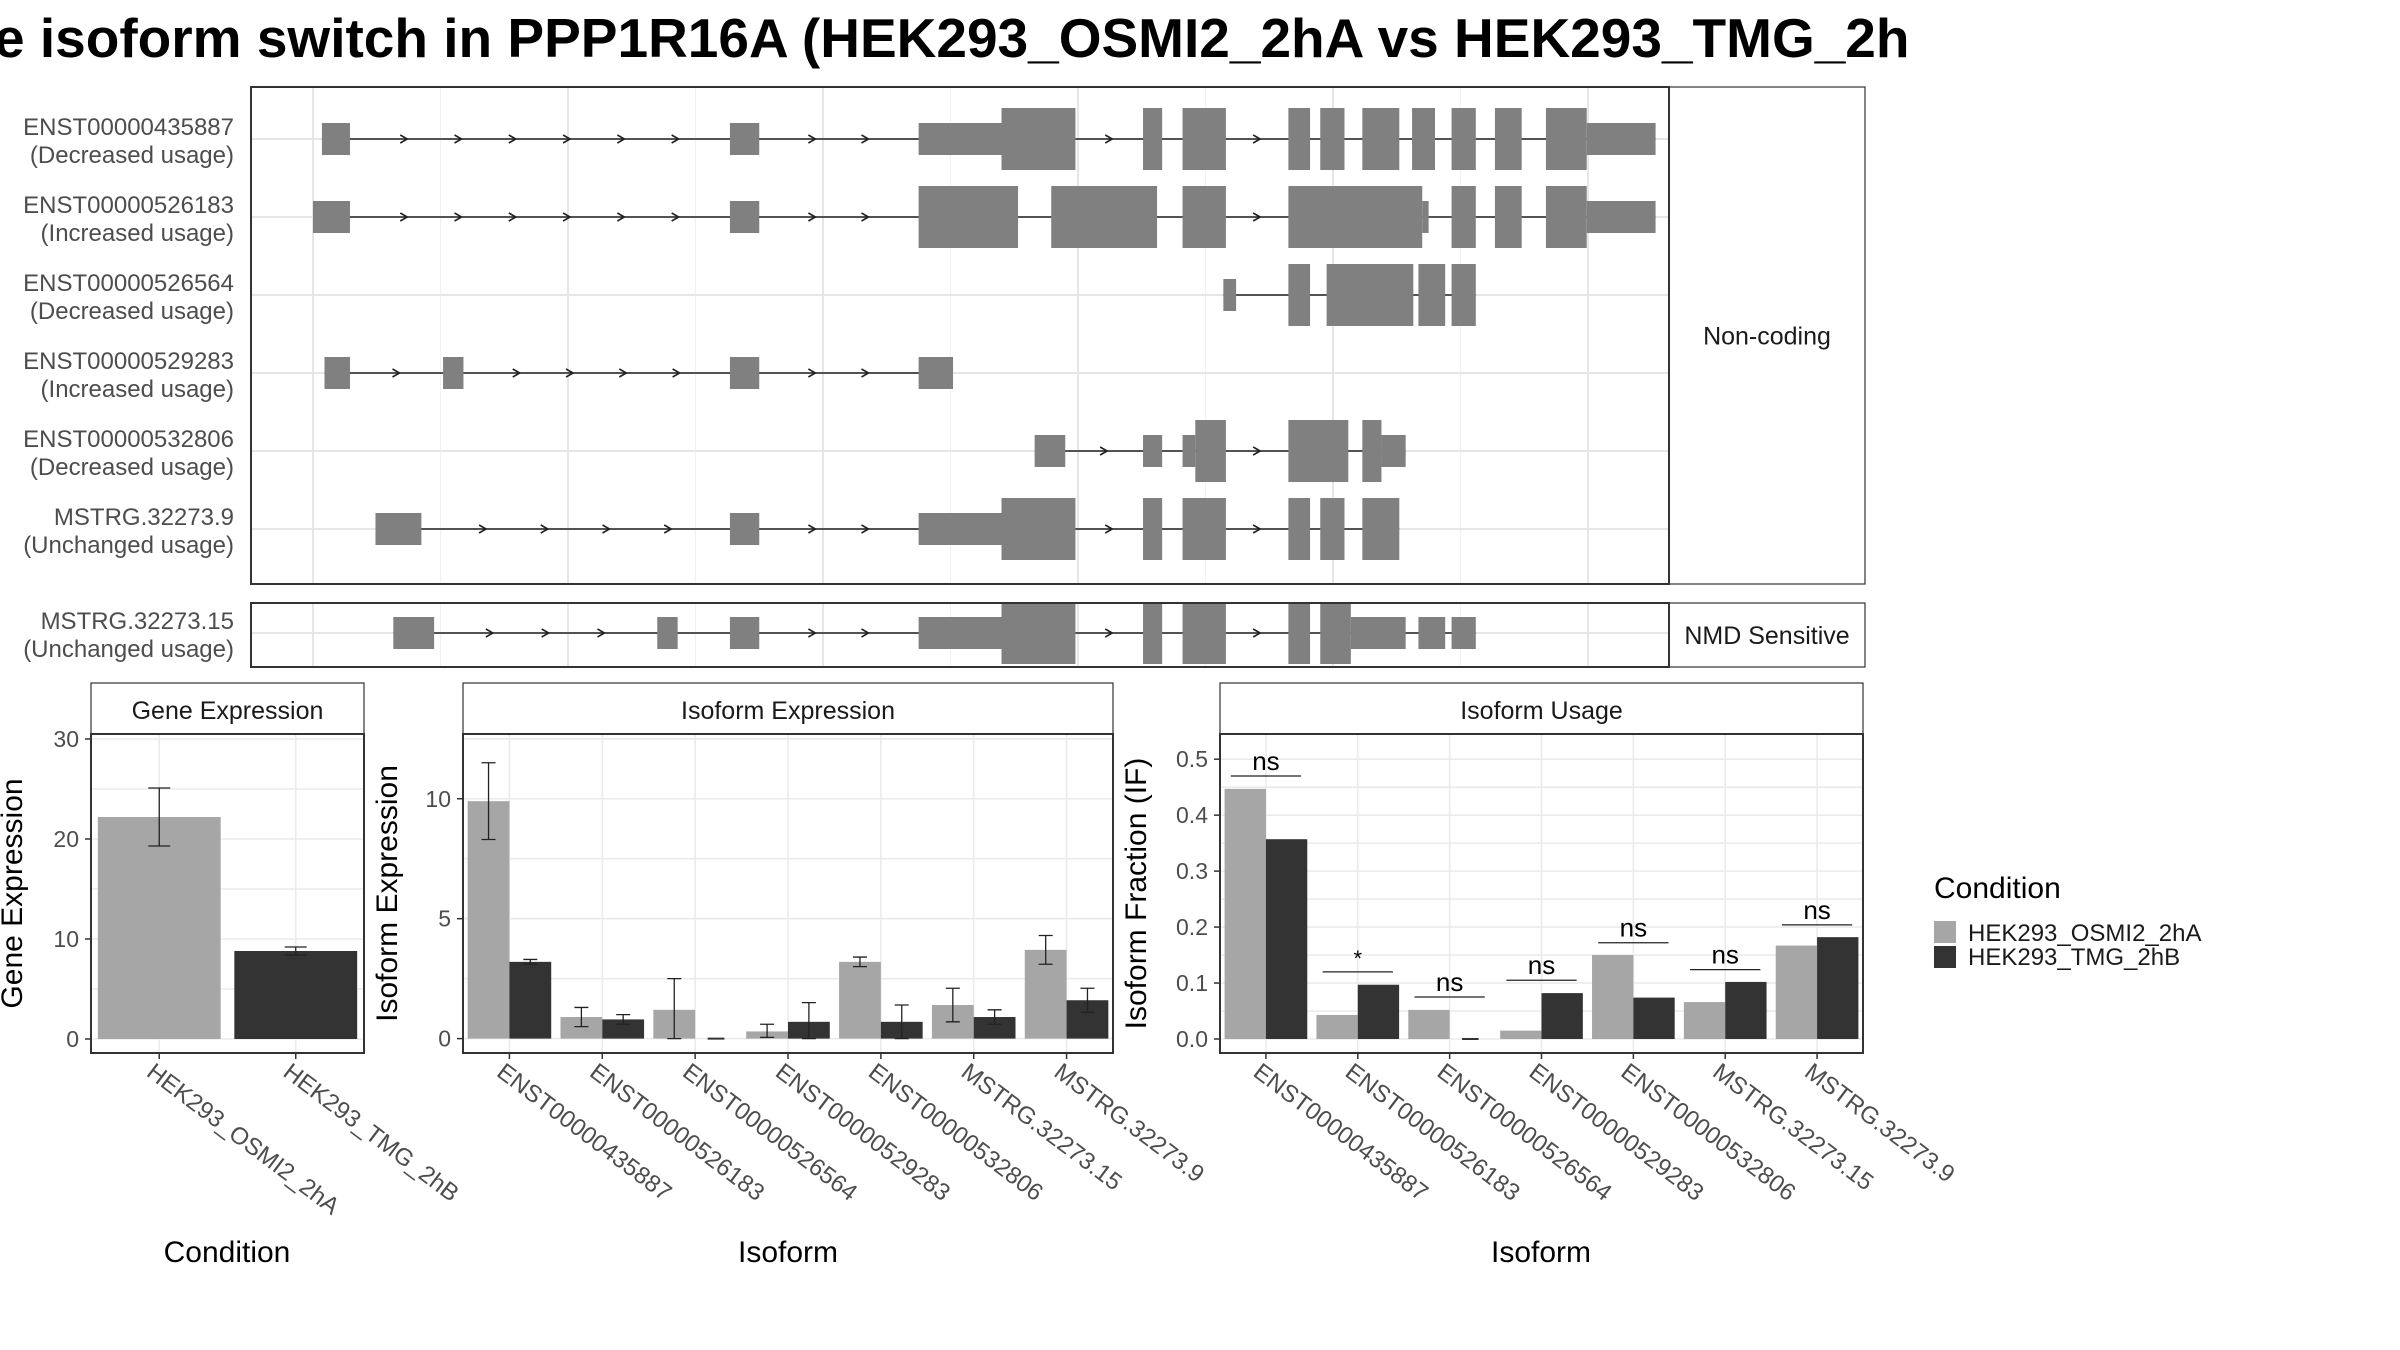  Describe the element at coordinates (584, 1132) in the screenshot. I see `x-tick-label: ENST00000435887` at that location.